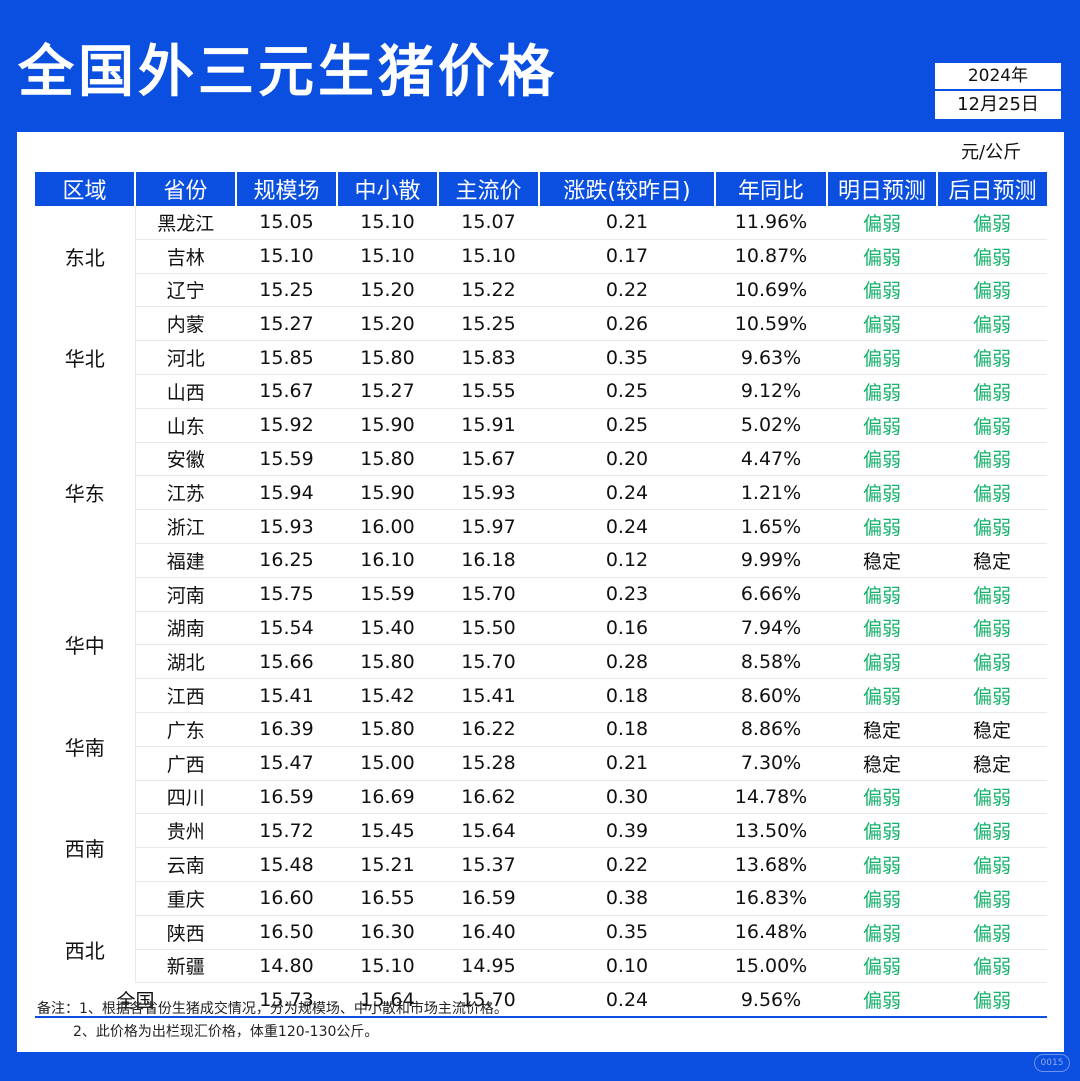  Describe the element at coordinates (541, 189) in the screenshot. I see `header-row: 区域 省份 规模场 中小散 主流价 涨跌(较昨日) 年同比 明日预测 后日预测` at that location.